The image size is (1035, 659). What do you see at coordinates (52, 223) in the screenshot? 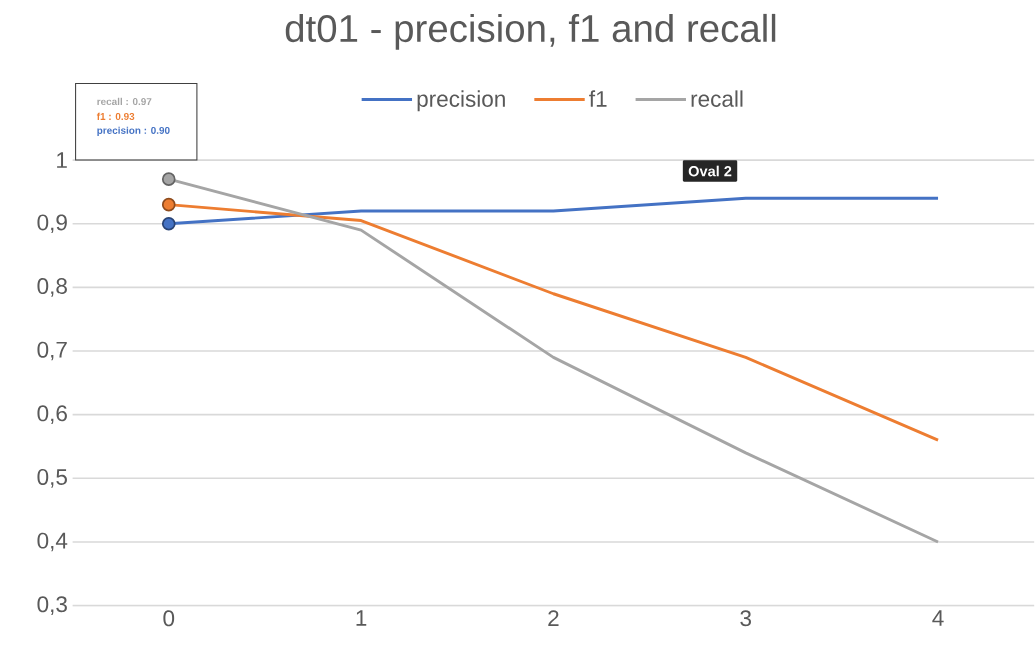
I see `y-tick-label: 0,9` at bounding box center [52, 223].